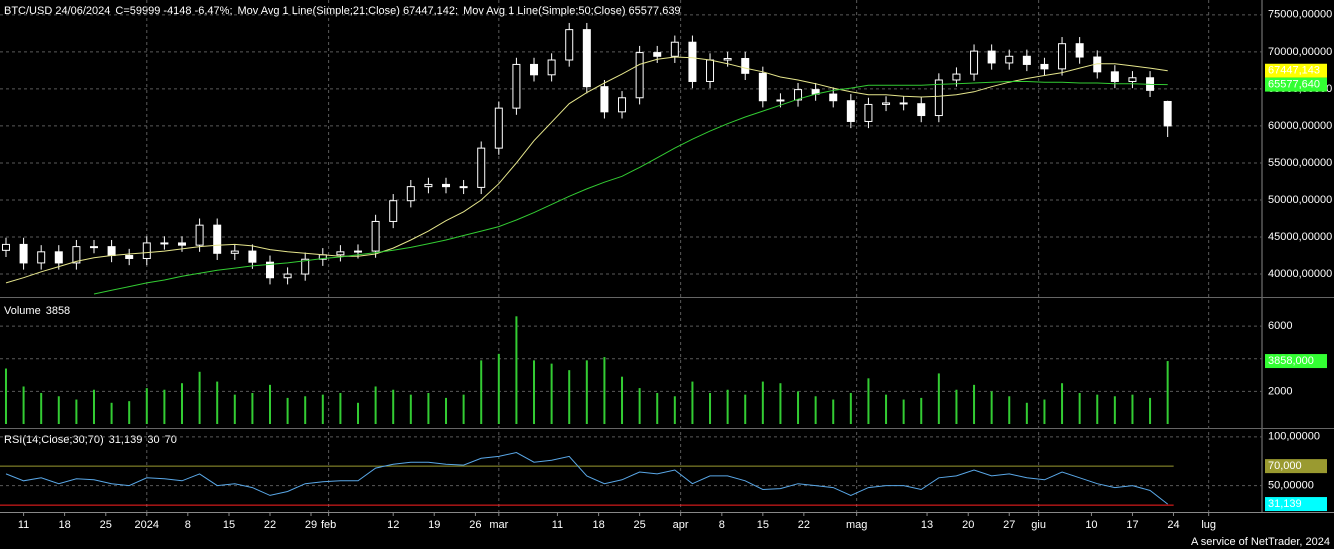  I want to click on x-tick-label: 13, so click(927, 525).